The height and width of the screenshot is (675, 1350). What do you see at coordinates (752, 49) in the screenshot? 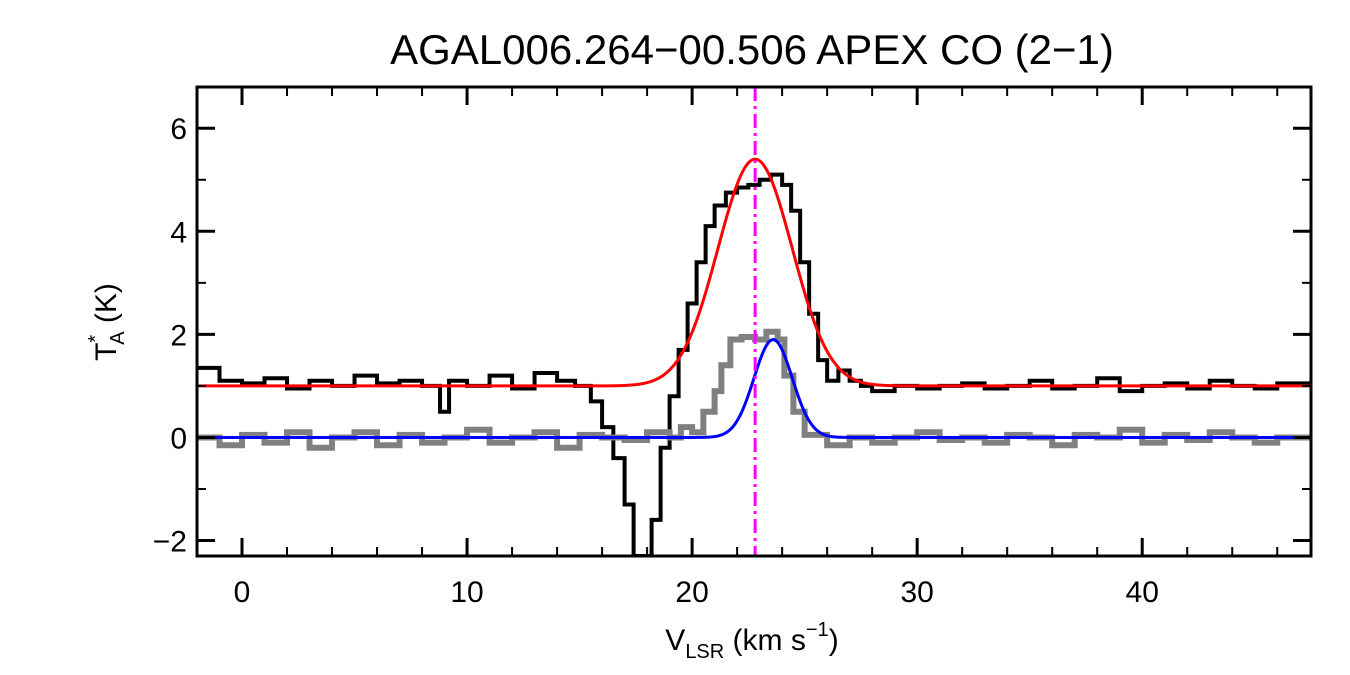
I see `chart-title: AGAL006.264−00.506 APEX CO (2−1)` at bounding box center [752, 49].